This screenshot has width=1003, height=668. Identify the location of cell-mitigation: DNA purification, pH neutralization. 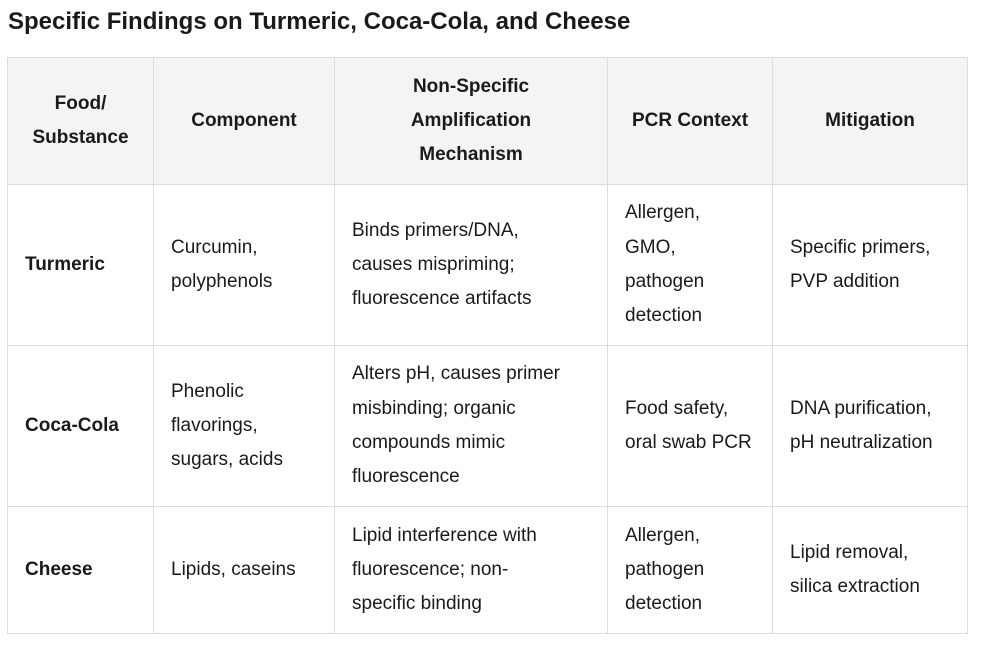
(870, 426).